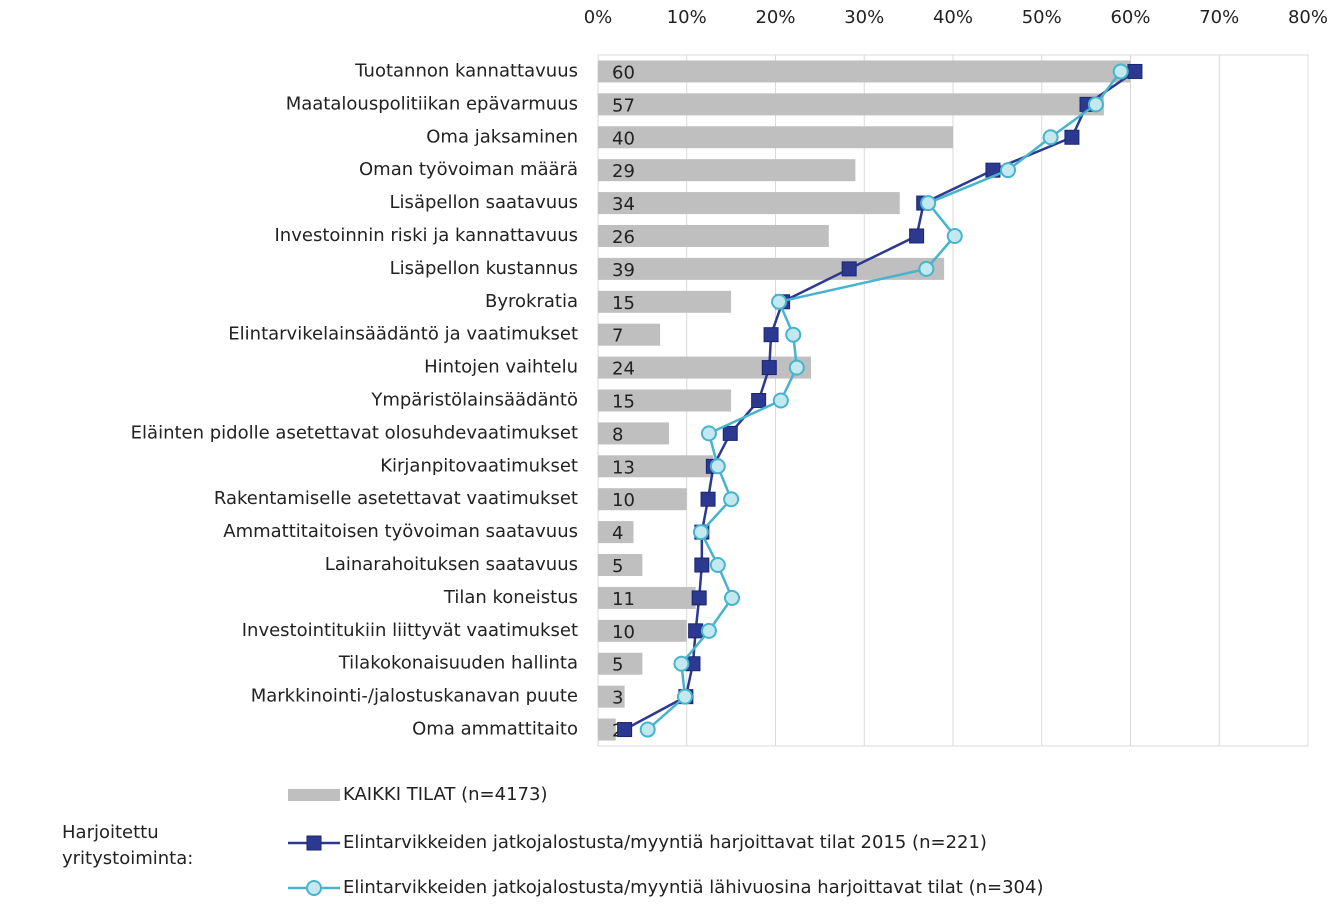 Image resolution: width=1339 pixels, height=906 pixels. I want to click on bar-value-label: 7, so click(617, 336).